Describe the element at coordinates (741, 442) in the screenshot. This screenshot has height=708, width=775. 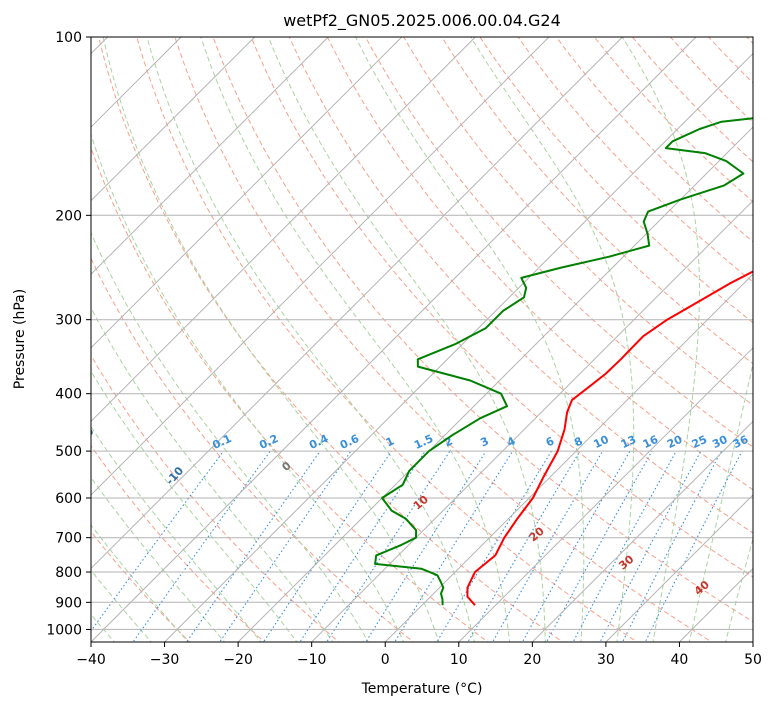
I see `mixing-ratio-label: 36` at that location.